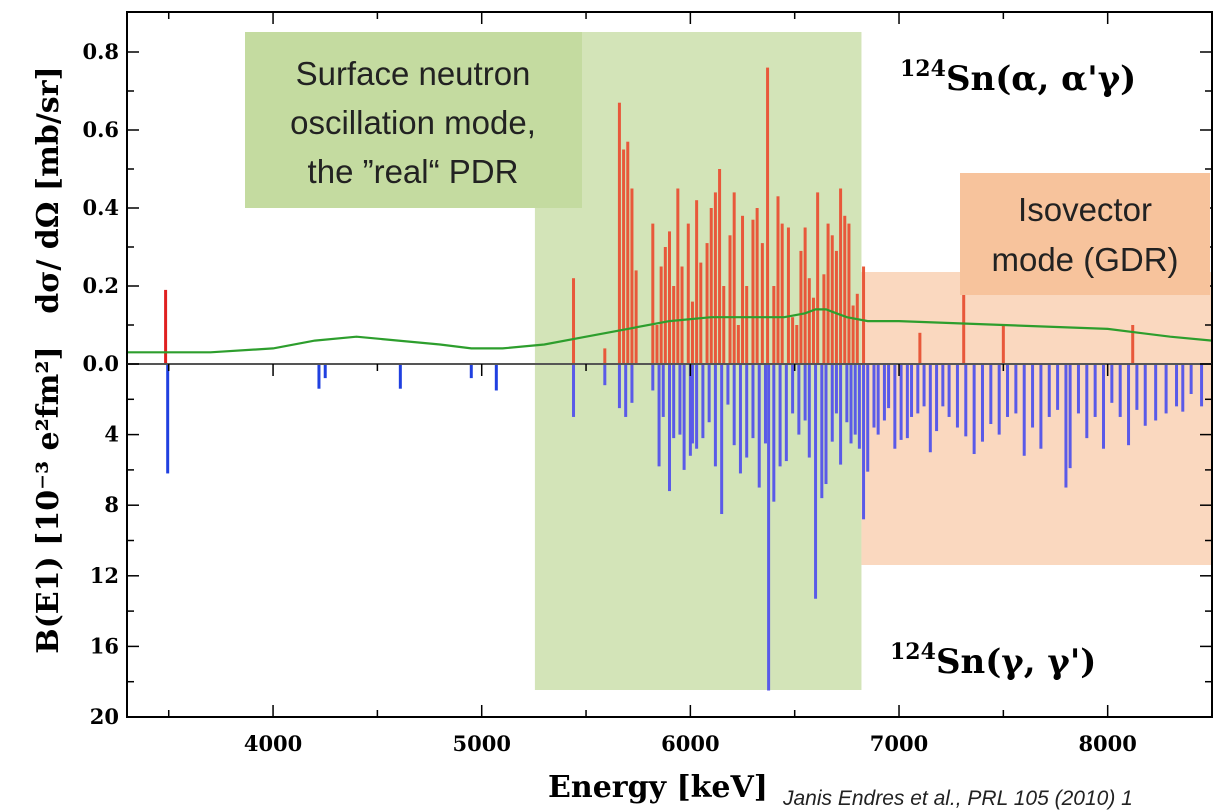 This screenshot has height=812, width=1230. I want to click on pdr-annotation-line-1: Surface neutron, so click(413, 73).